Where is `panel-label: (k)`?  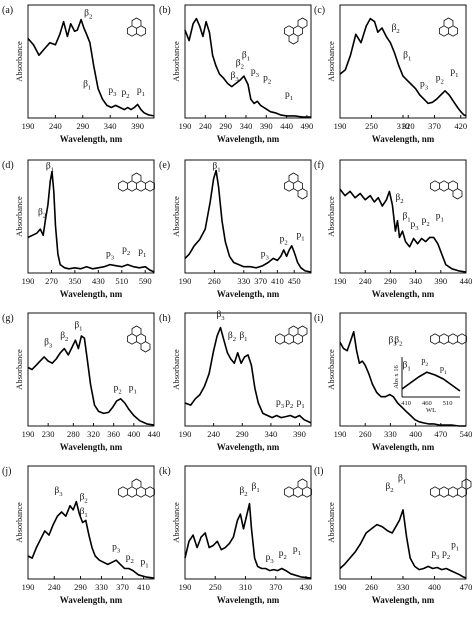 panel-label: (k) is located at coordinates (165, 471).